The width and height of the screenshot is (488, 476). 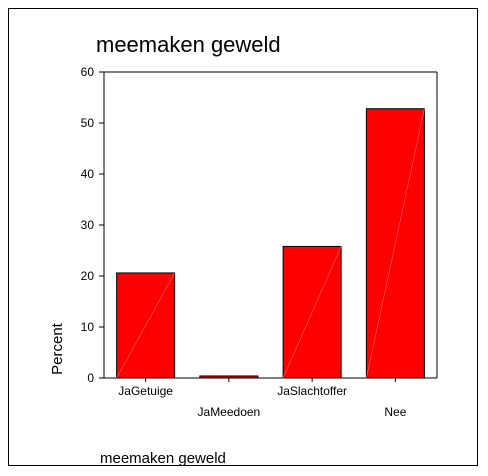 What do you see at coordinates (395, 412) in the screenshot?
I see `x-tick-label: Nee` at bounding box center [395, 412].